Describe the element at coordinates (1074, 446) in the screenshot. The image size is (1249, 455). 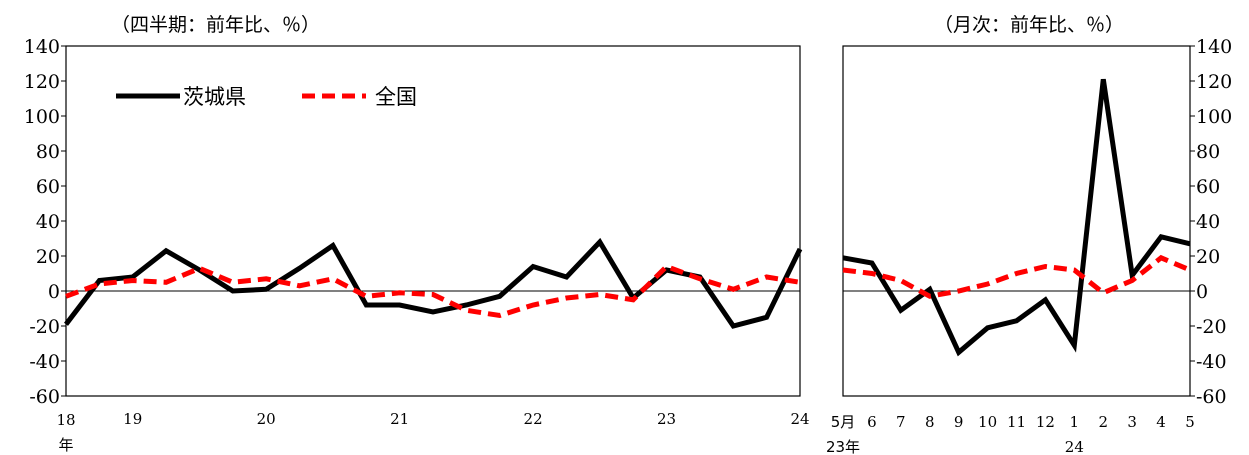
I see `x-year-label: 24` at that location.